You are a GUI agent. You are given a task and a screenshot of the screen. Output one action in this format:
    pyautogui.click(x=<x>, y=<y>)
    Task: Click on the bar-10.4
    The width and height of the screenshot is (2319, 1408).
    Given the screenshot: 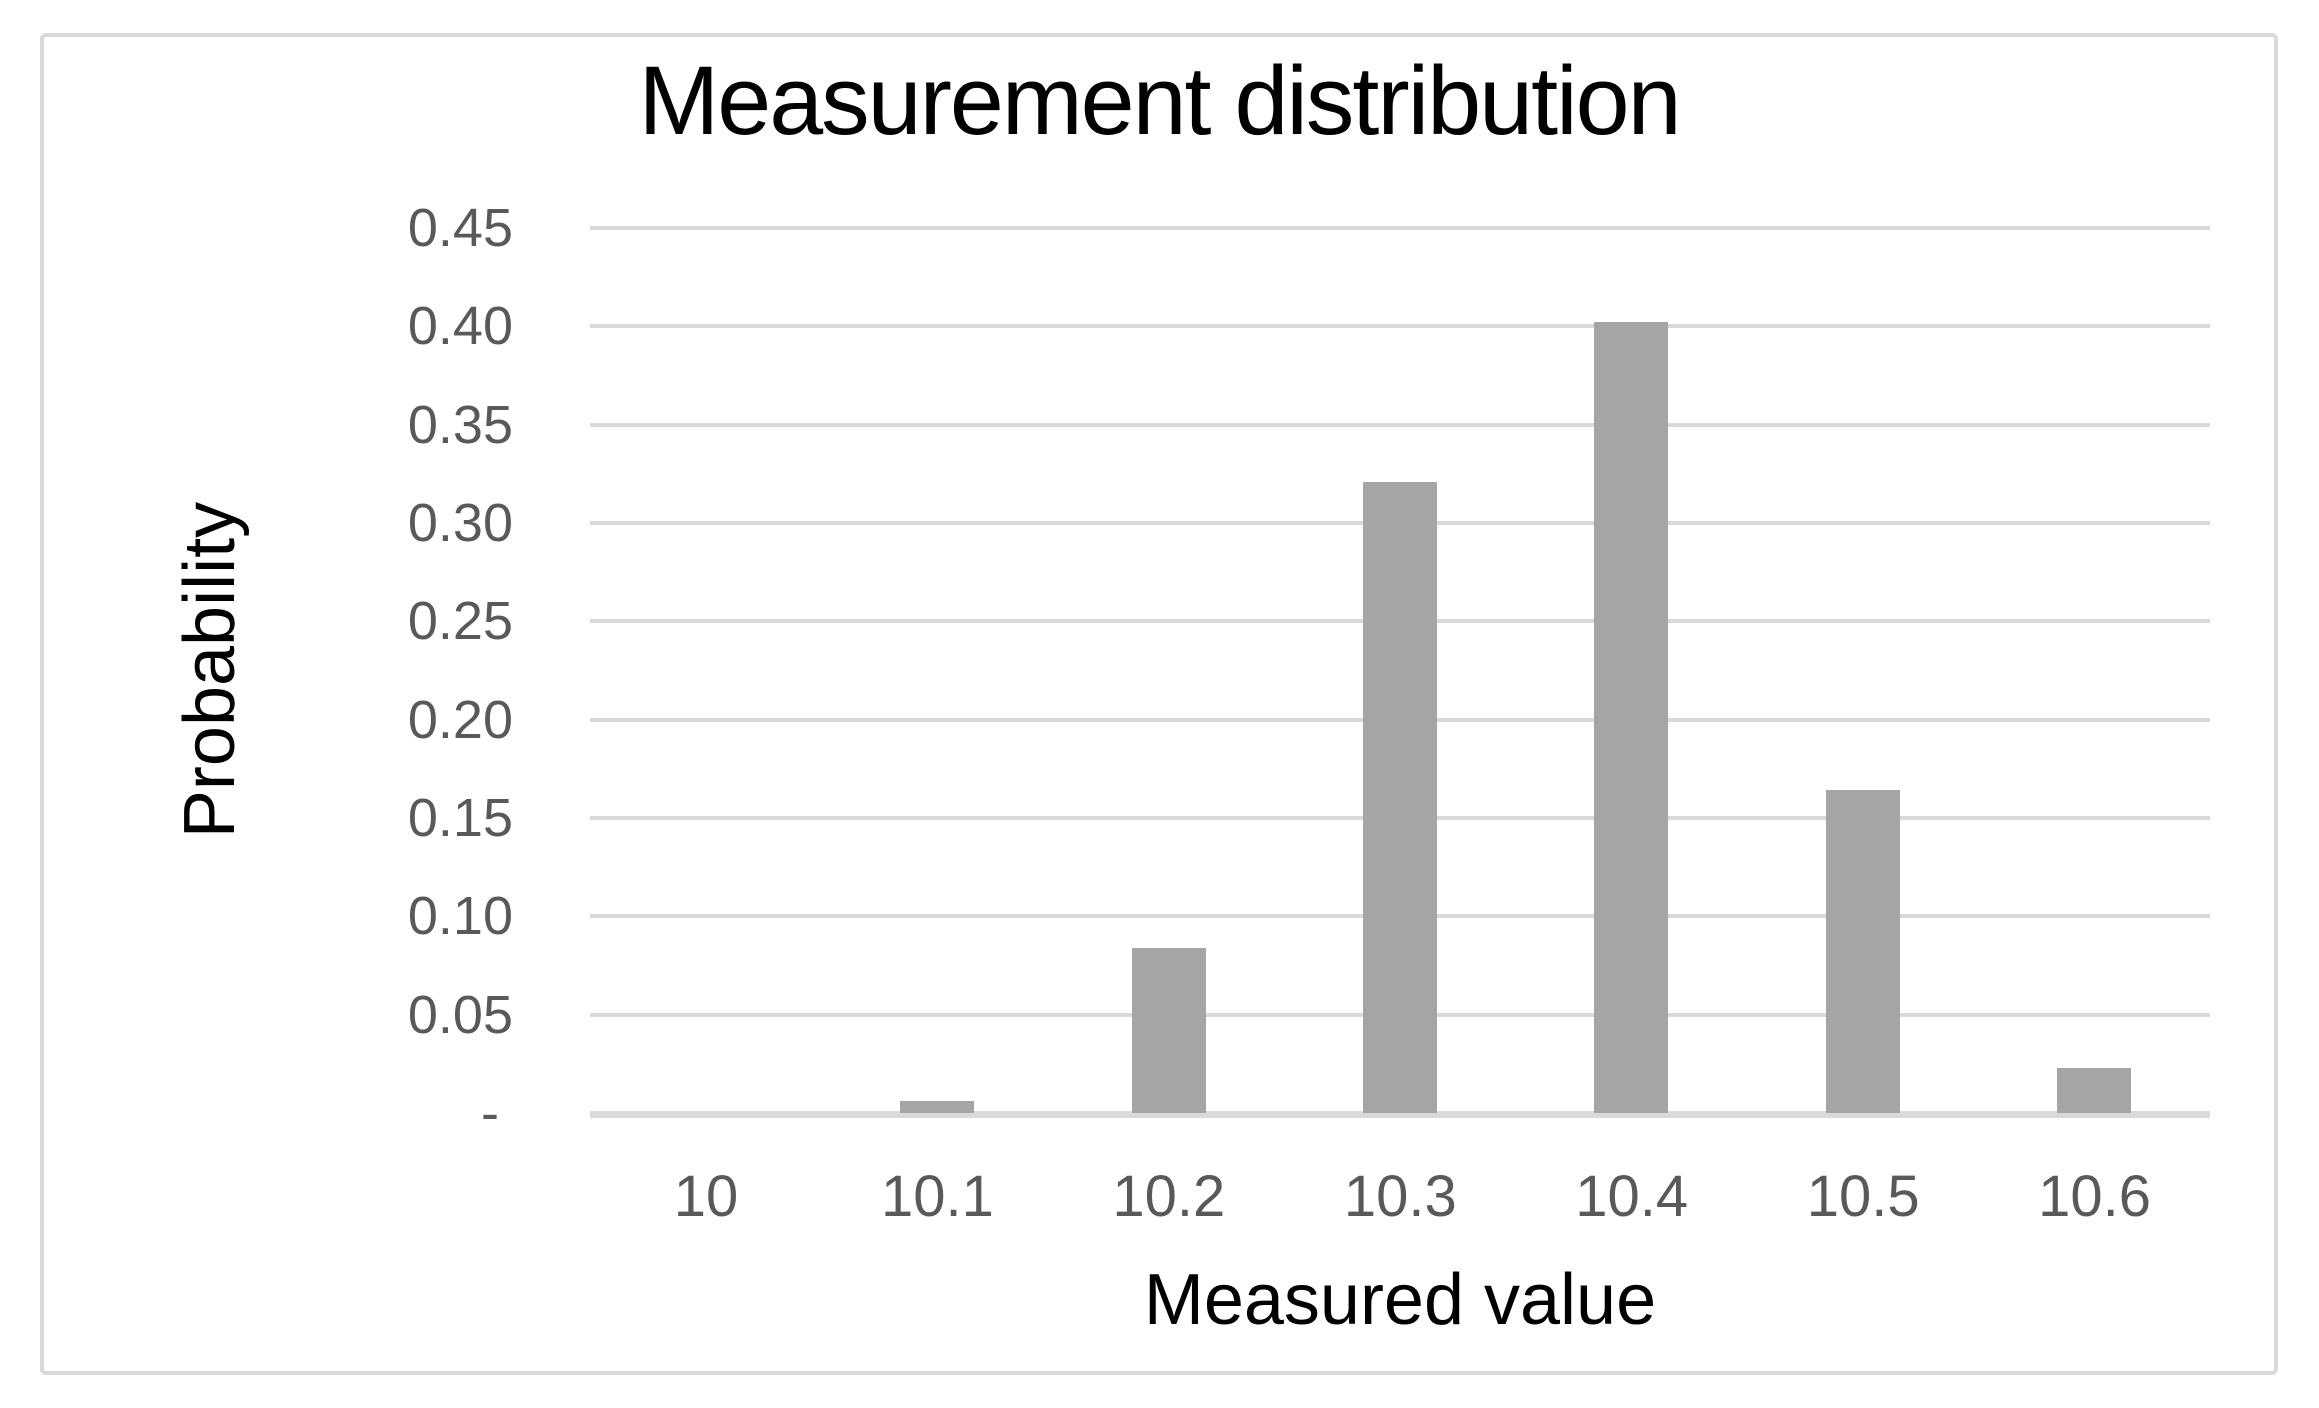 What is the action you would take?
    pyautogui.click(x=1631, y=717)
    